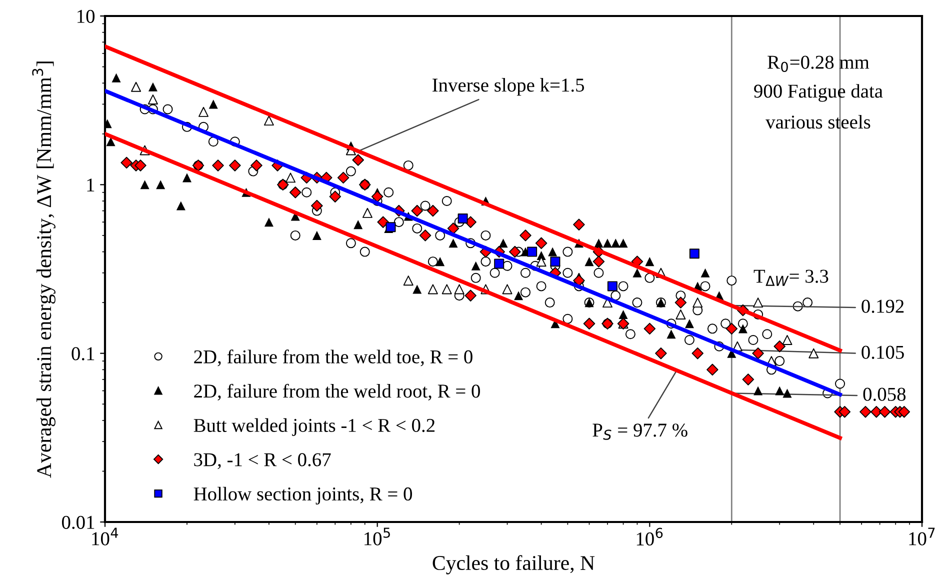 This screenshot has width=936, height=578. What do you see at coordinates (640, 432) in the screenshot?
I see `annotation: P$_{S}$ = 97.7 %` at bounding box center [640, 432].